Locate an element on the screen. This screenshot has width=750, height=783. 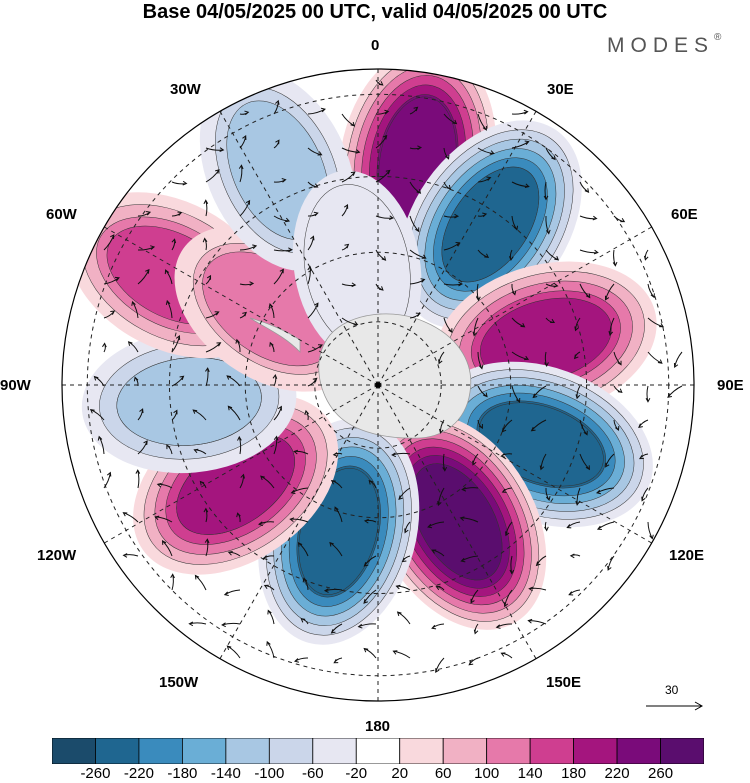
modes-logo: MODES® is located at coordinates (664, 45).